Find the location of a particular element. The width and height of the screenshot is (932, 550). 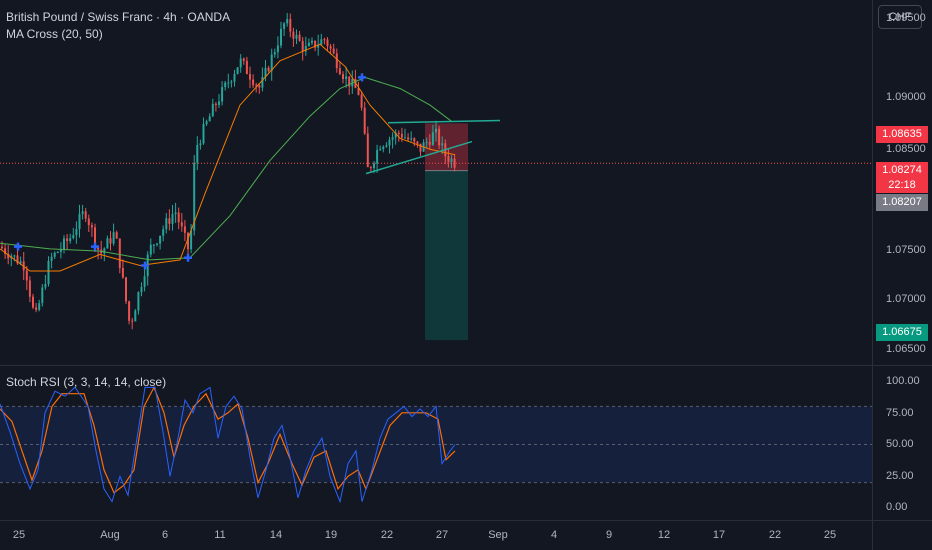

time-tick: 6 is located at coordinates (165, 535).